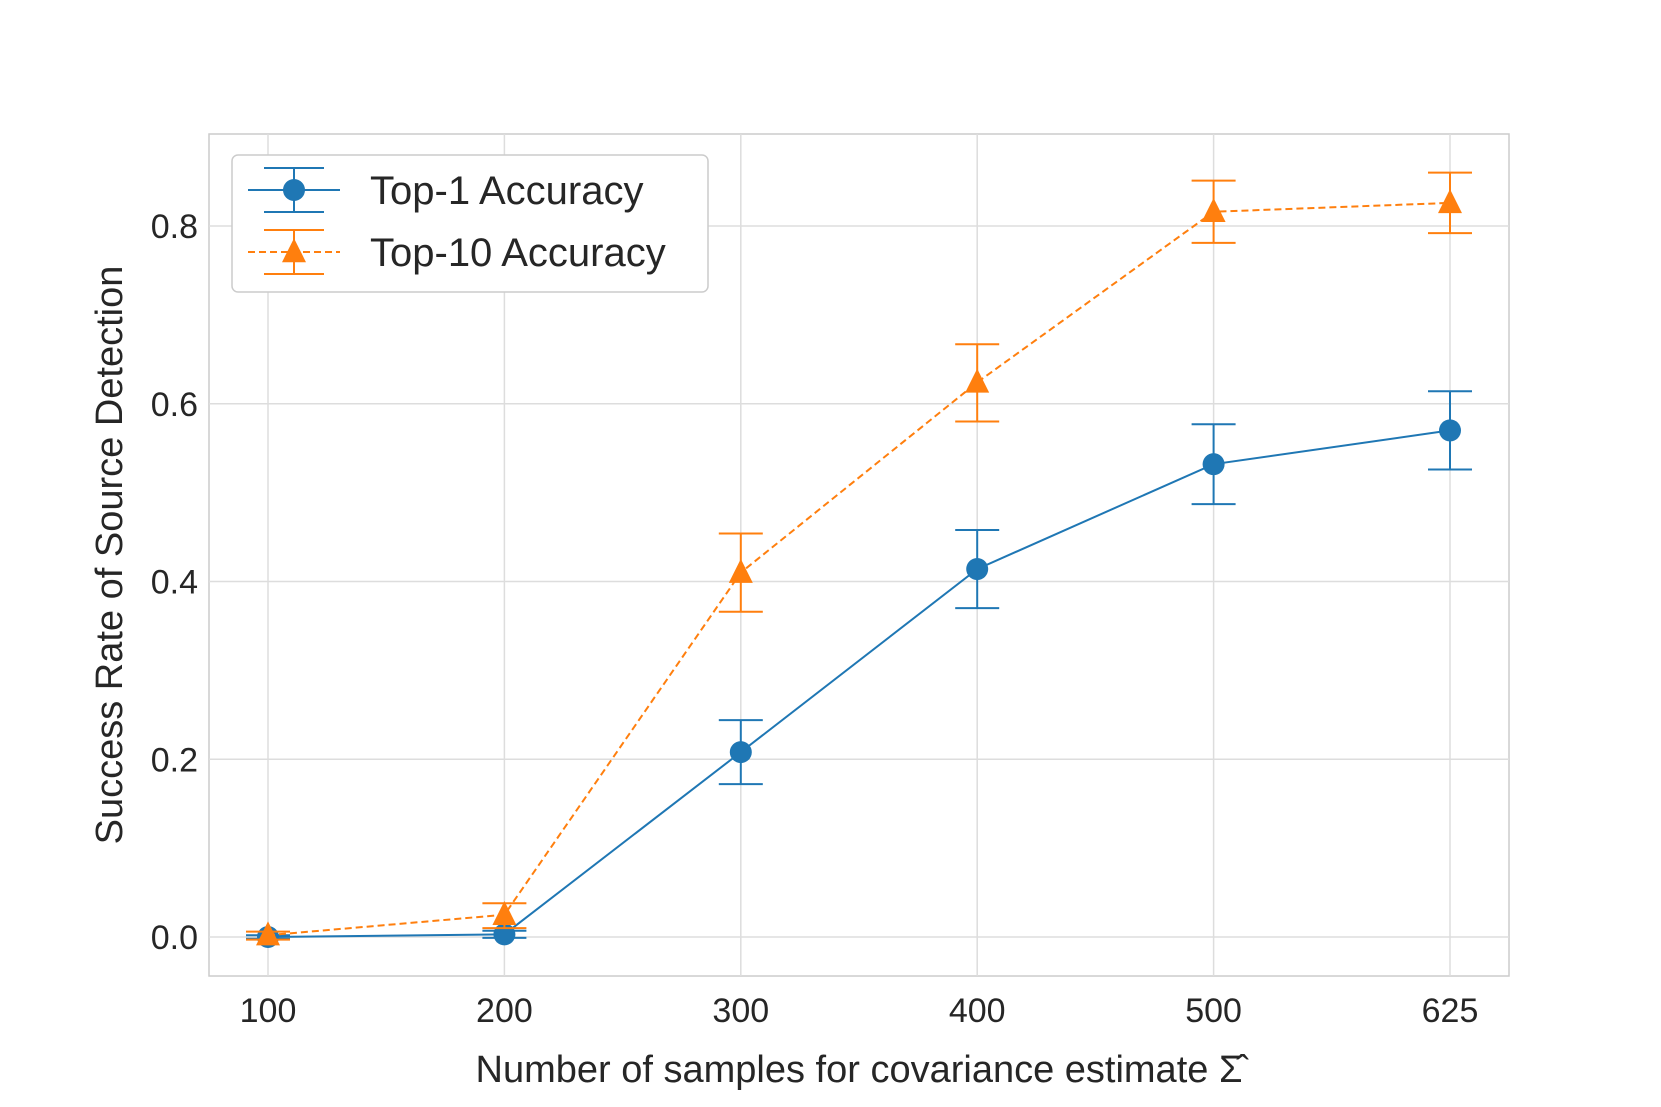 The width and height of the screenshot is (1661, 1107). Describe the element at coordinates (740, 1011) in the screenshot. I see `x-tick-label: 300` at that location.